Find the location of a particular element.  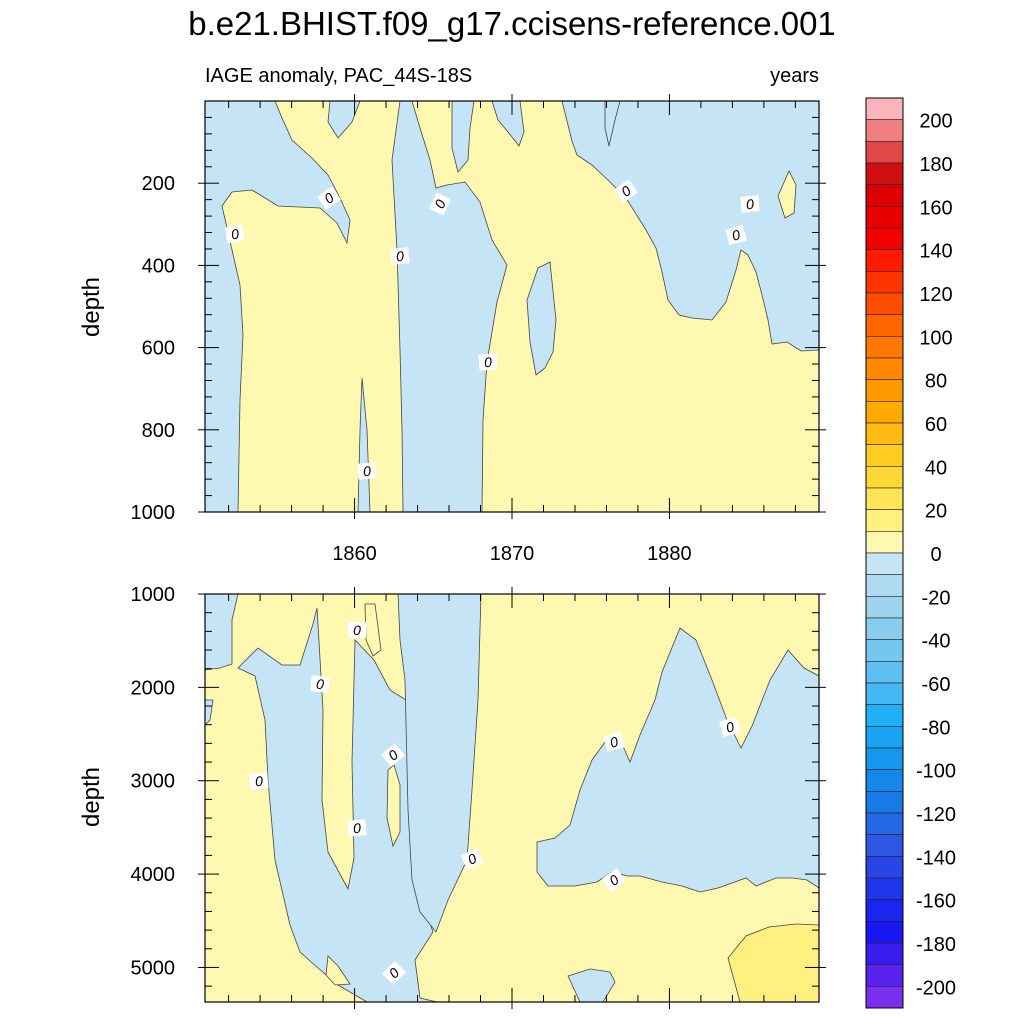

top-negative-region-east-islet is located at coordinates (612, 124).